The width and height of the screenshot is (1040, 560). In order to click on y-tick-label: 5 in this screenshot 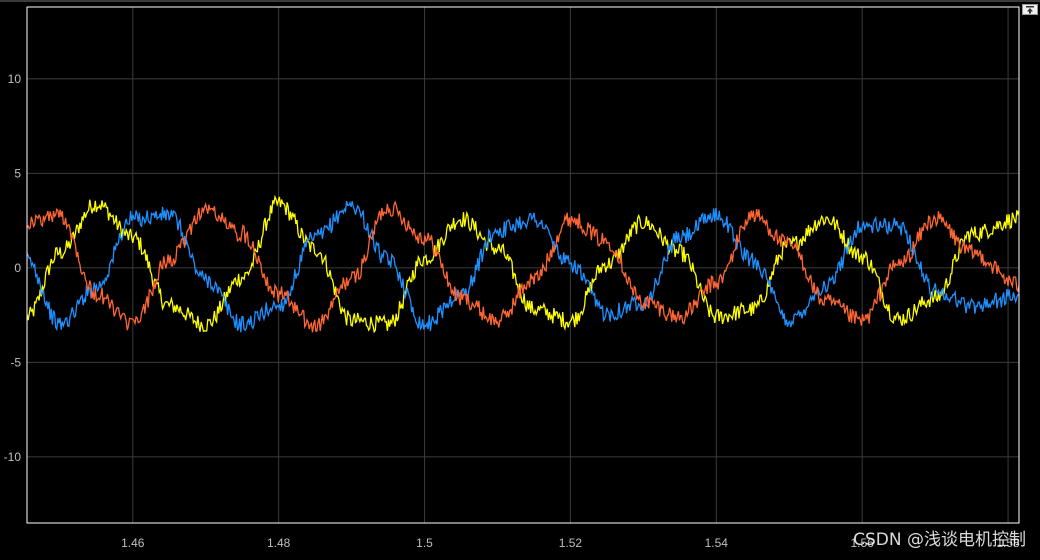, I will do `click(17, 173)`.